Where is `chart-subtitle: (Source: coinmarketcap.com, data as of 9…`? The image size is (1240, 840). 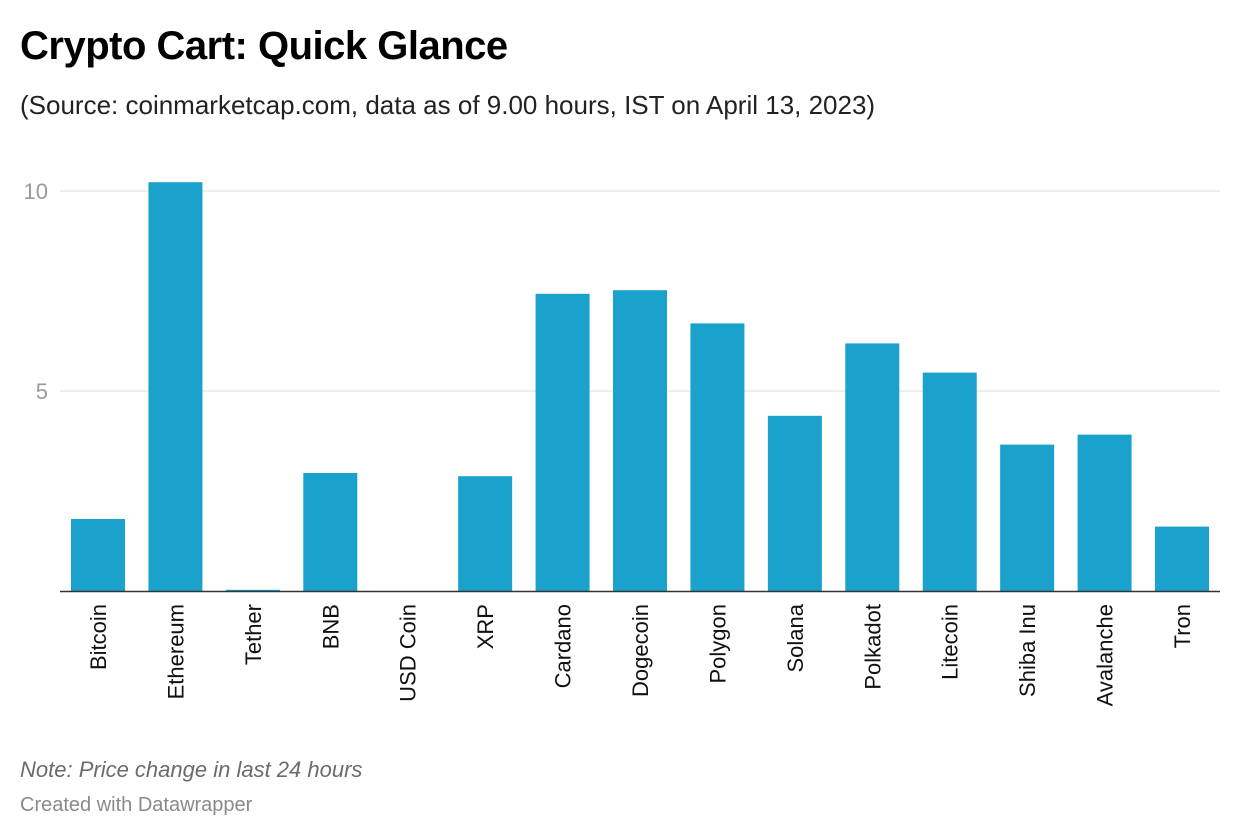 chart-subtitle: (Source: coinmarketcap.com, data as of 9… is located at coordinates (448, 105).